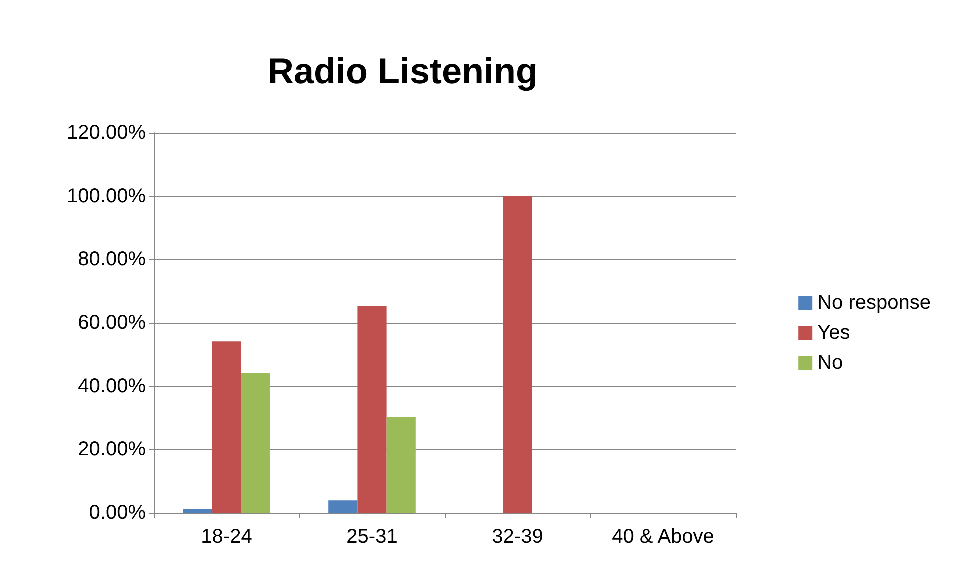 The height and width of the screenshot is (581, 956). What do you see at coordinates (106, 133) in the screenshot?
I see `y-tick-label: 120.00%` at bounding box center [106, 133].